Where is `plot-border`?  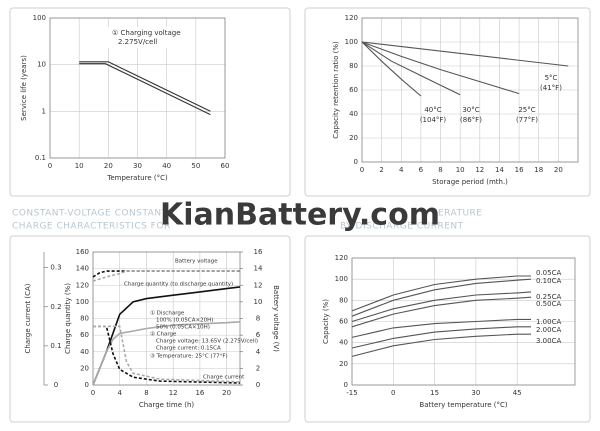 plot-border is located at coordinates (470, 90).